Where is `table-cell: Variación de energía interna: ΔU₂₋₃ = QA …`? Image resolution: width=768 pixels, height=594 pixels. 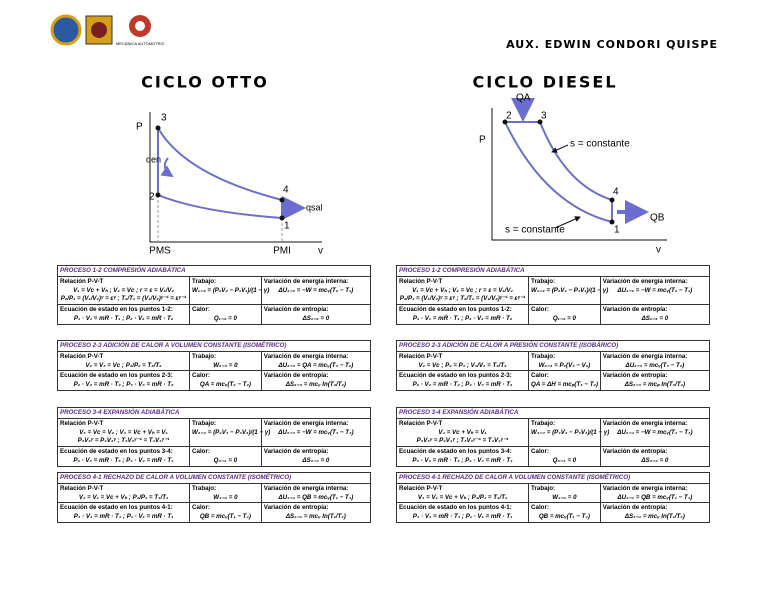
table-cell: Variación de energía interna: ΔU₂₋₃ = QA … is located at coordinates (315, 361).